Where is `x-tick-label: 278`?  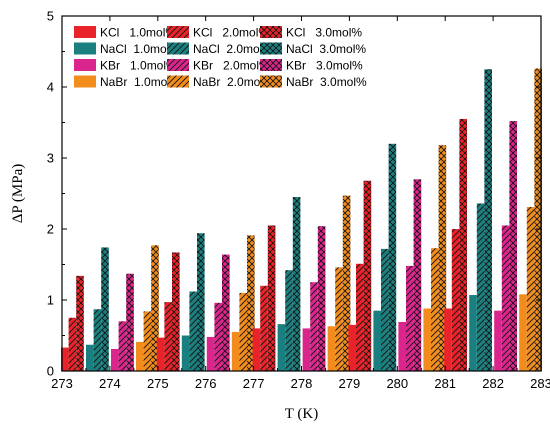
x-tick-label: 278 is located at coordinates (302, 383).